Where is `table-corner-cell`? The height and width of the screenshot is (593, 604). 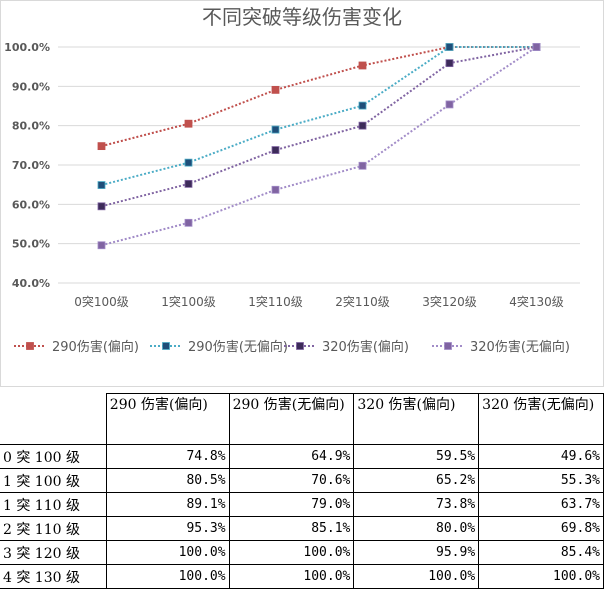 table-corner-cell is located at coordinates (53, 419).